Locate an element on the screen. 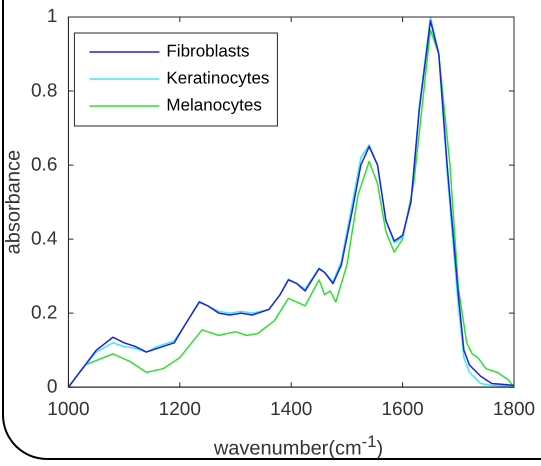 This screenshot has height=466, width=541. y-tick-label: 0.4 is located at coordinates (44, 239).